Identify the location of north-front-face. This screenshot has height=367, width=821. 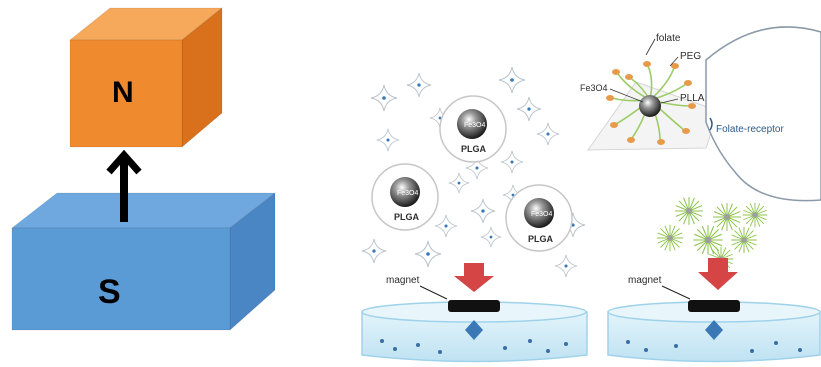
(126, 93).